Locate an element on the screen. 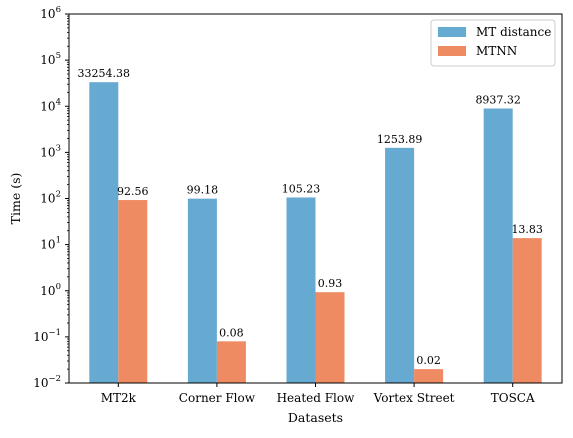  data-label: 0.08 is located at coordinates (231, 332).